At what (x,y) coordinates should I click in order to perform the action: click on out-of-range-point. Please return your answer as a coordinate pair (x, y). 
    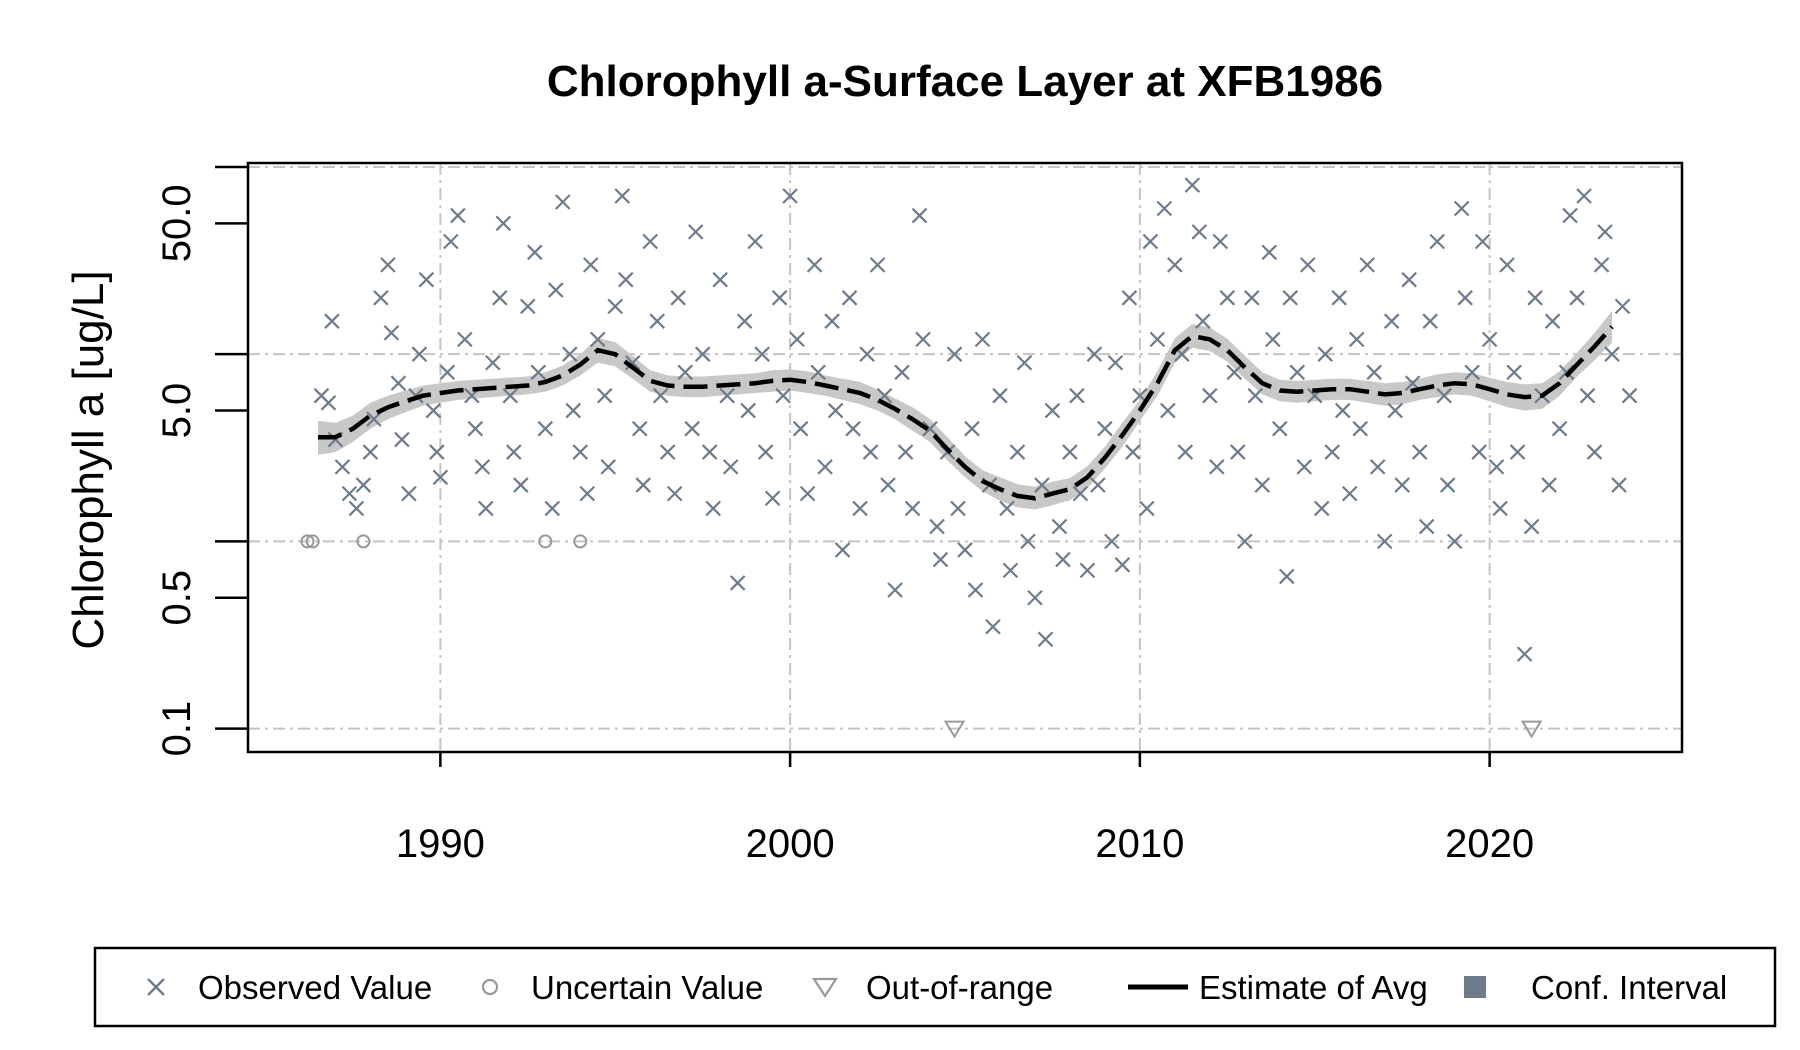
    Looking at the image, I should click on (1531, 729).